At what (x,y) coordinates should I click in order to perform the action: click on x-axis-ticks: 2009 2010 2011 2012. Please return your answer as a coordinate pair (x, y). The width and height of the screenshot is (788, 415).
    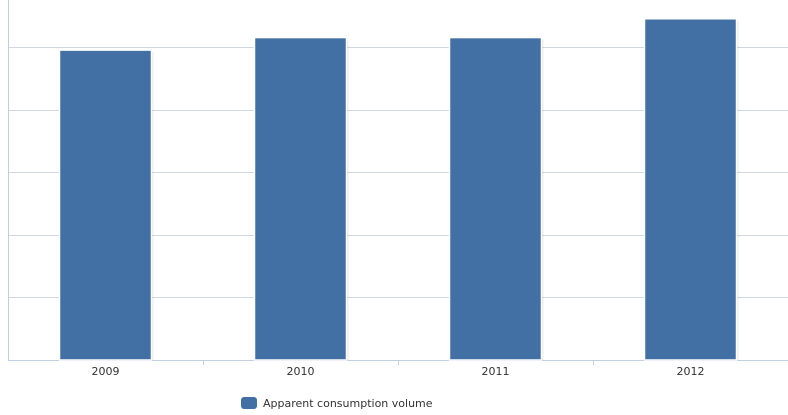
    Looking at the image, I should click on (398, 371).